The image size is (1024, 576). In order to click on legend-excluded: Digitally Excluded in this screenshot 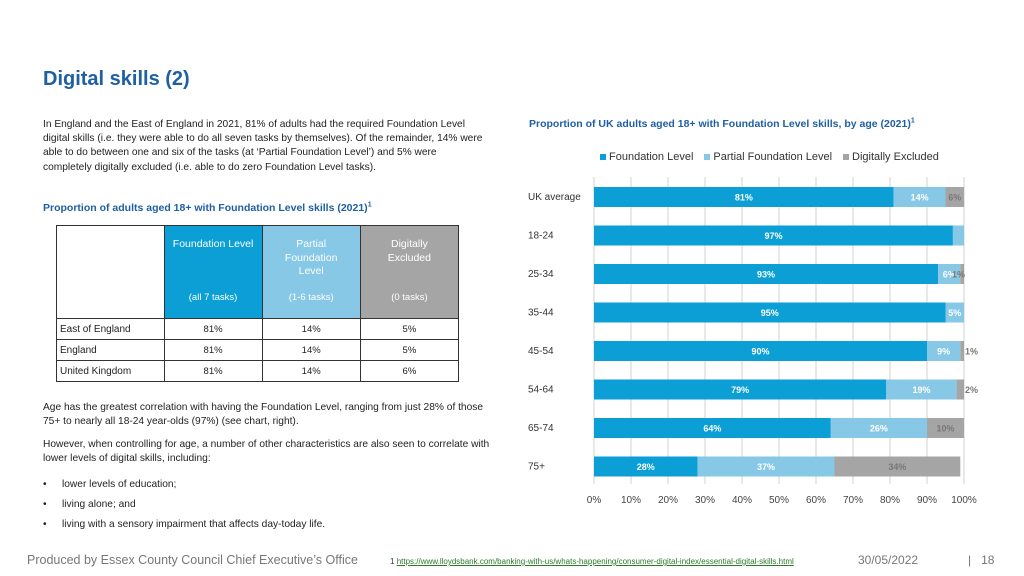, I will do `click(891, 157)`.